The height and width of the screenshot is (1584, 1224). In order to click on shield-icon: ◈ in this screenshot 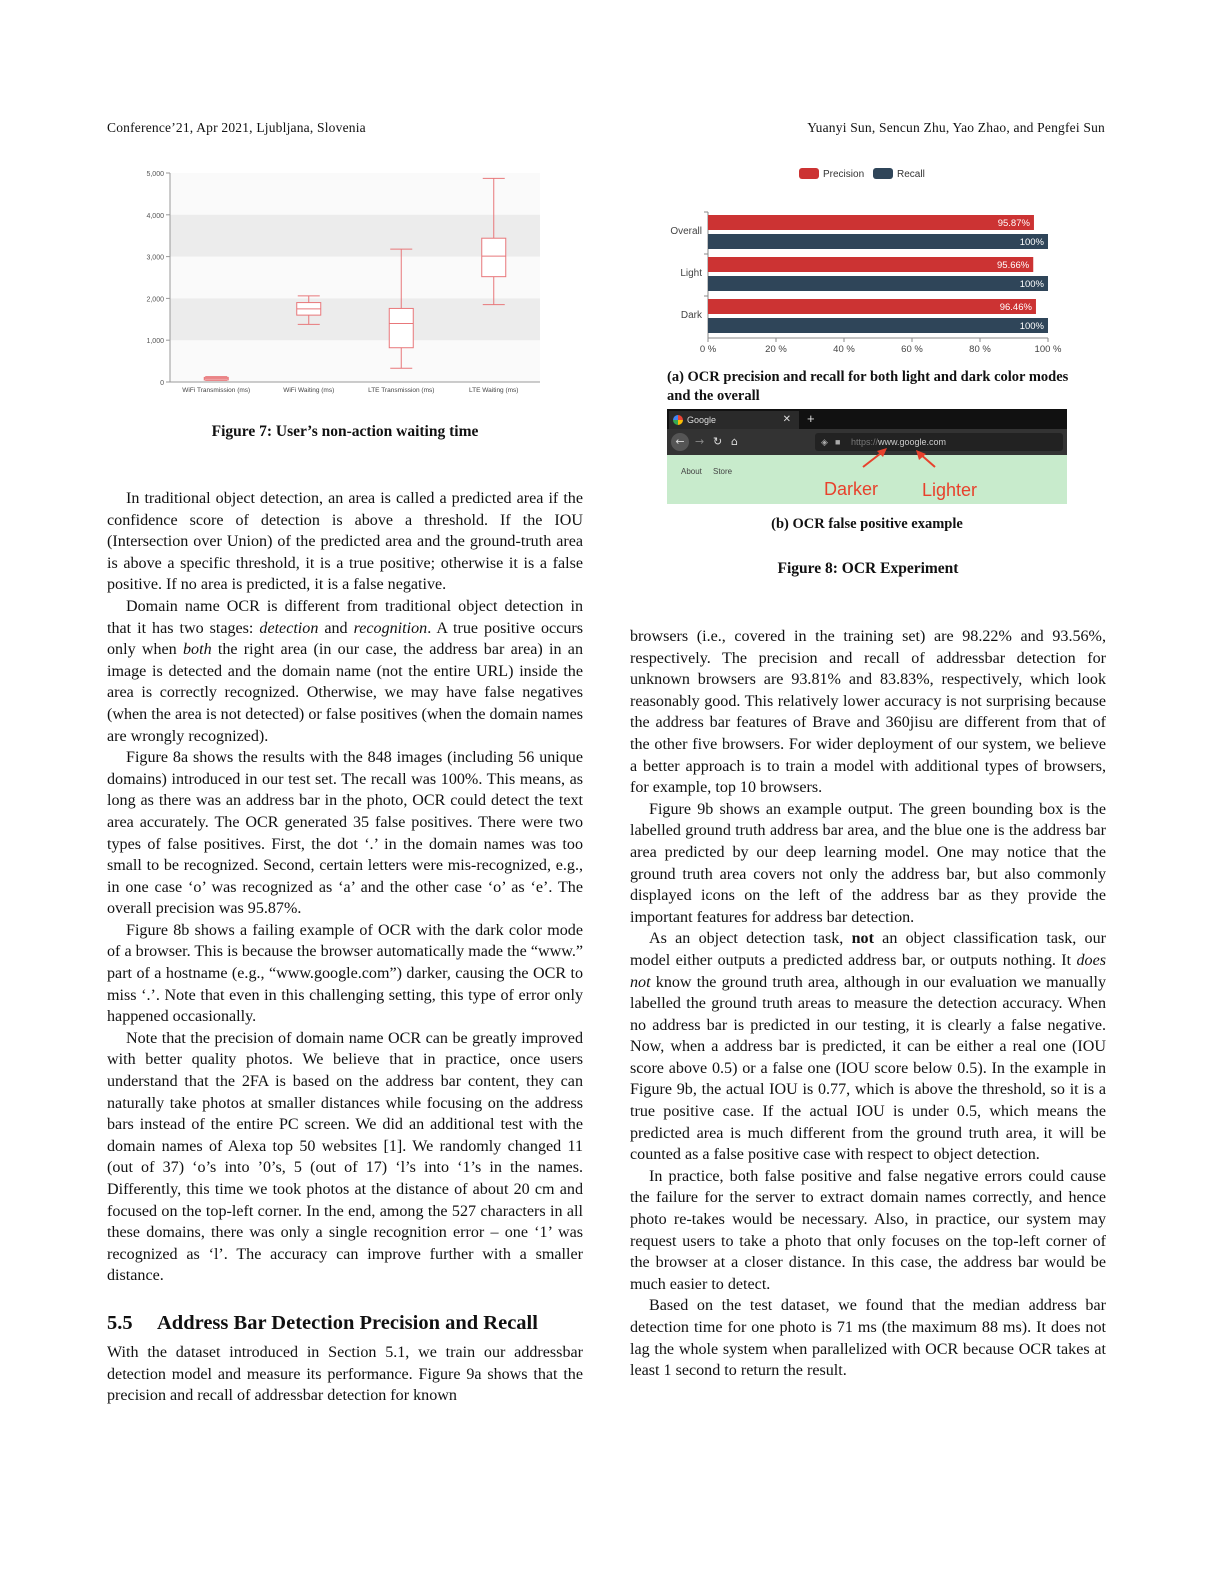, I will do `click(824, 442)`.